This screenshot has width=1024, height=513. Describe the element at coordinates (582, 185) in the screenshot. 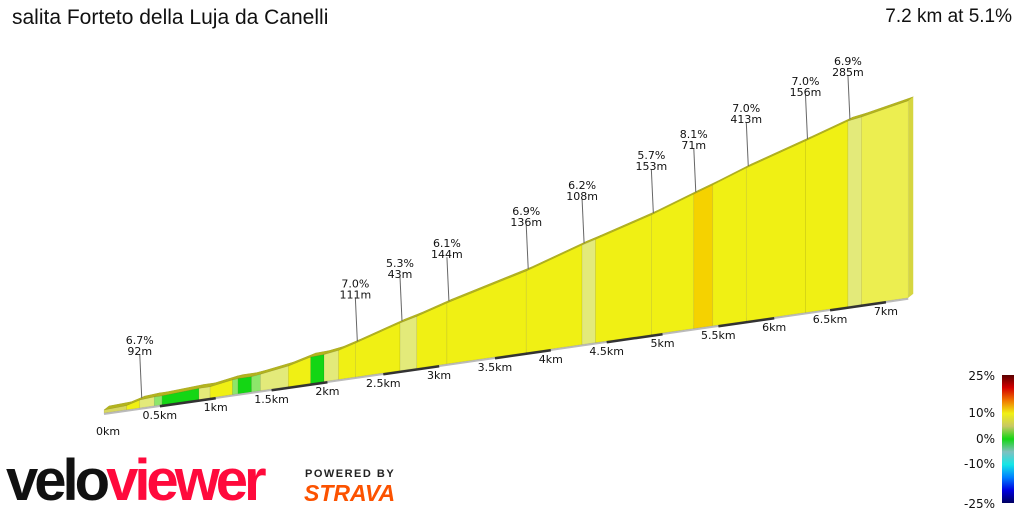

I see `annotation-gradient: 6.2%` at that location.